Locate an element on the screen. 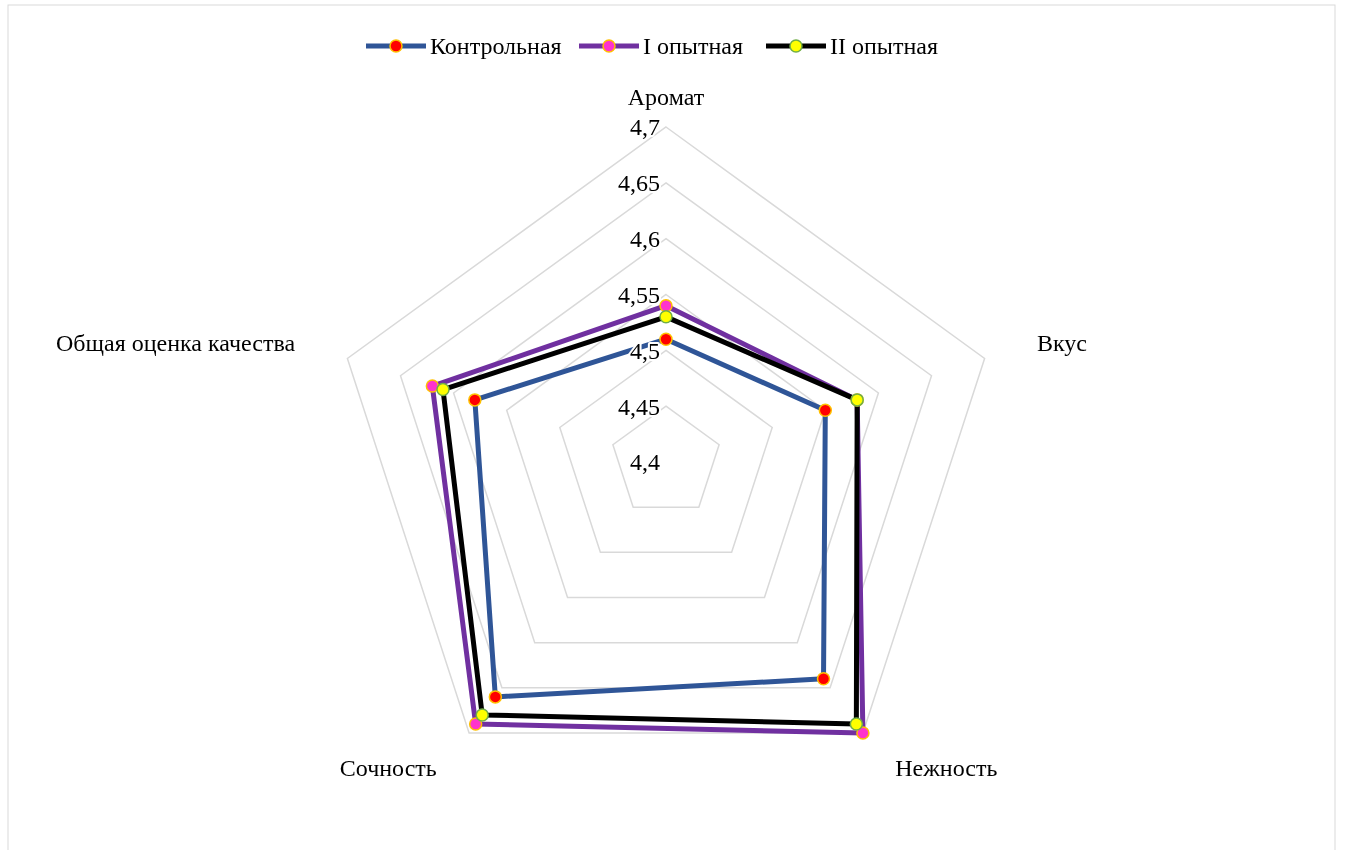 This screenshot has height=850, width=1347. legend-label: I опытная is located at coordinates (693, 46).